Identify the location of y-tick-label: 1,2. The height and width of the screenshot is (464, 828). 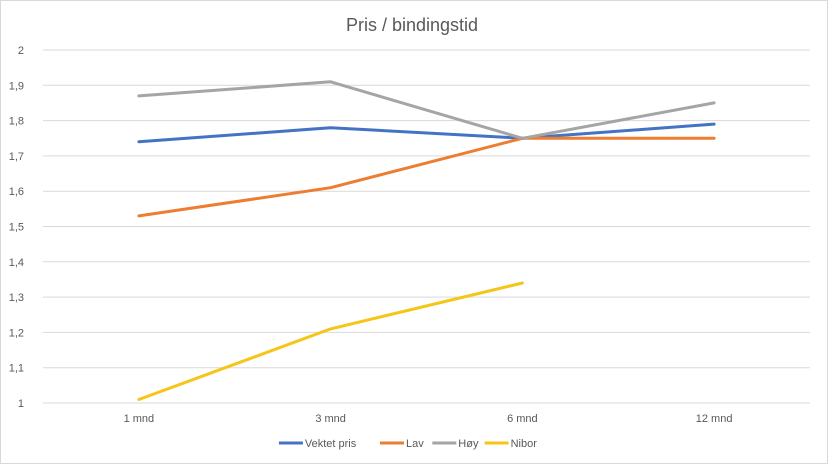
(16, 333).